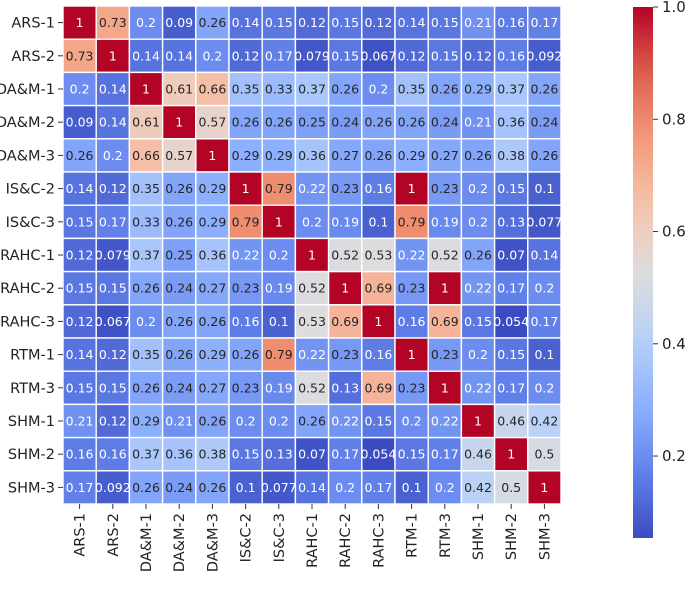 The height and width of the screenshot is (602, 685). I want to click on y-tick-label: IS&C-2, so click(30, 190).